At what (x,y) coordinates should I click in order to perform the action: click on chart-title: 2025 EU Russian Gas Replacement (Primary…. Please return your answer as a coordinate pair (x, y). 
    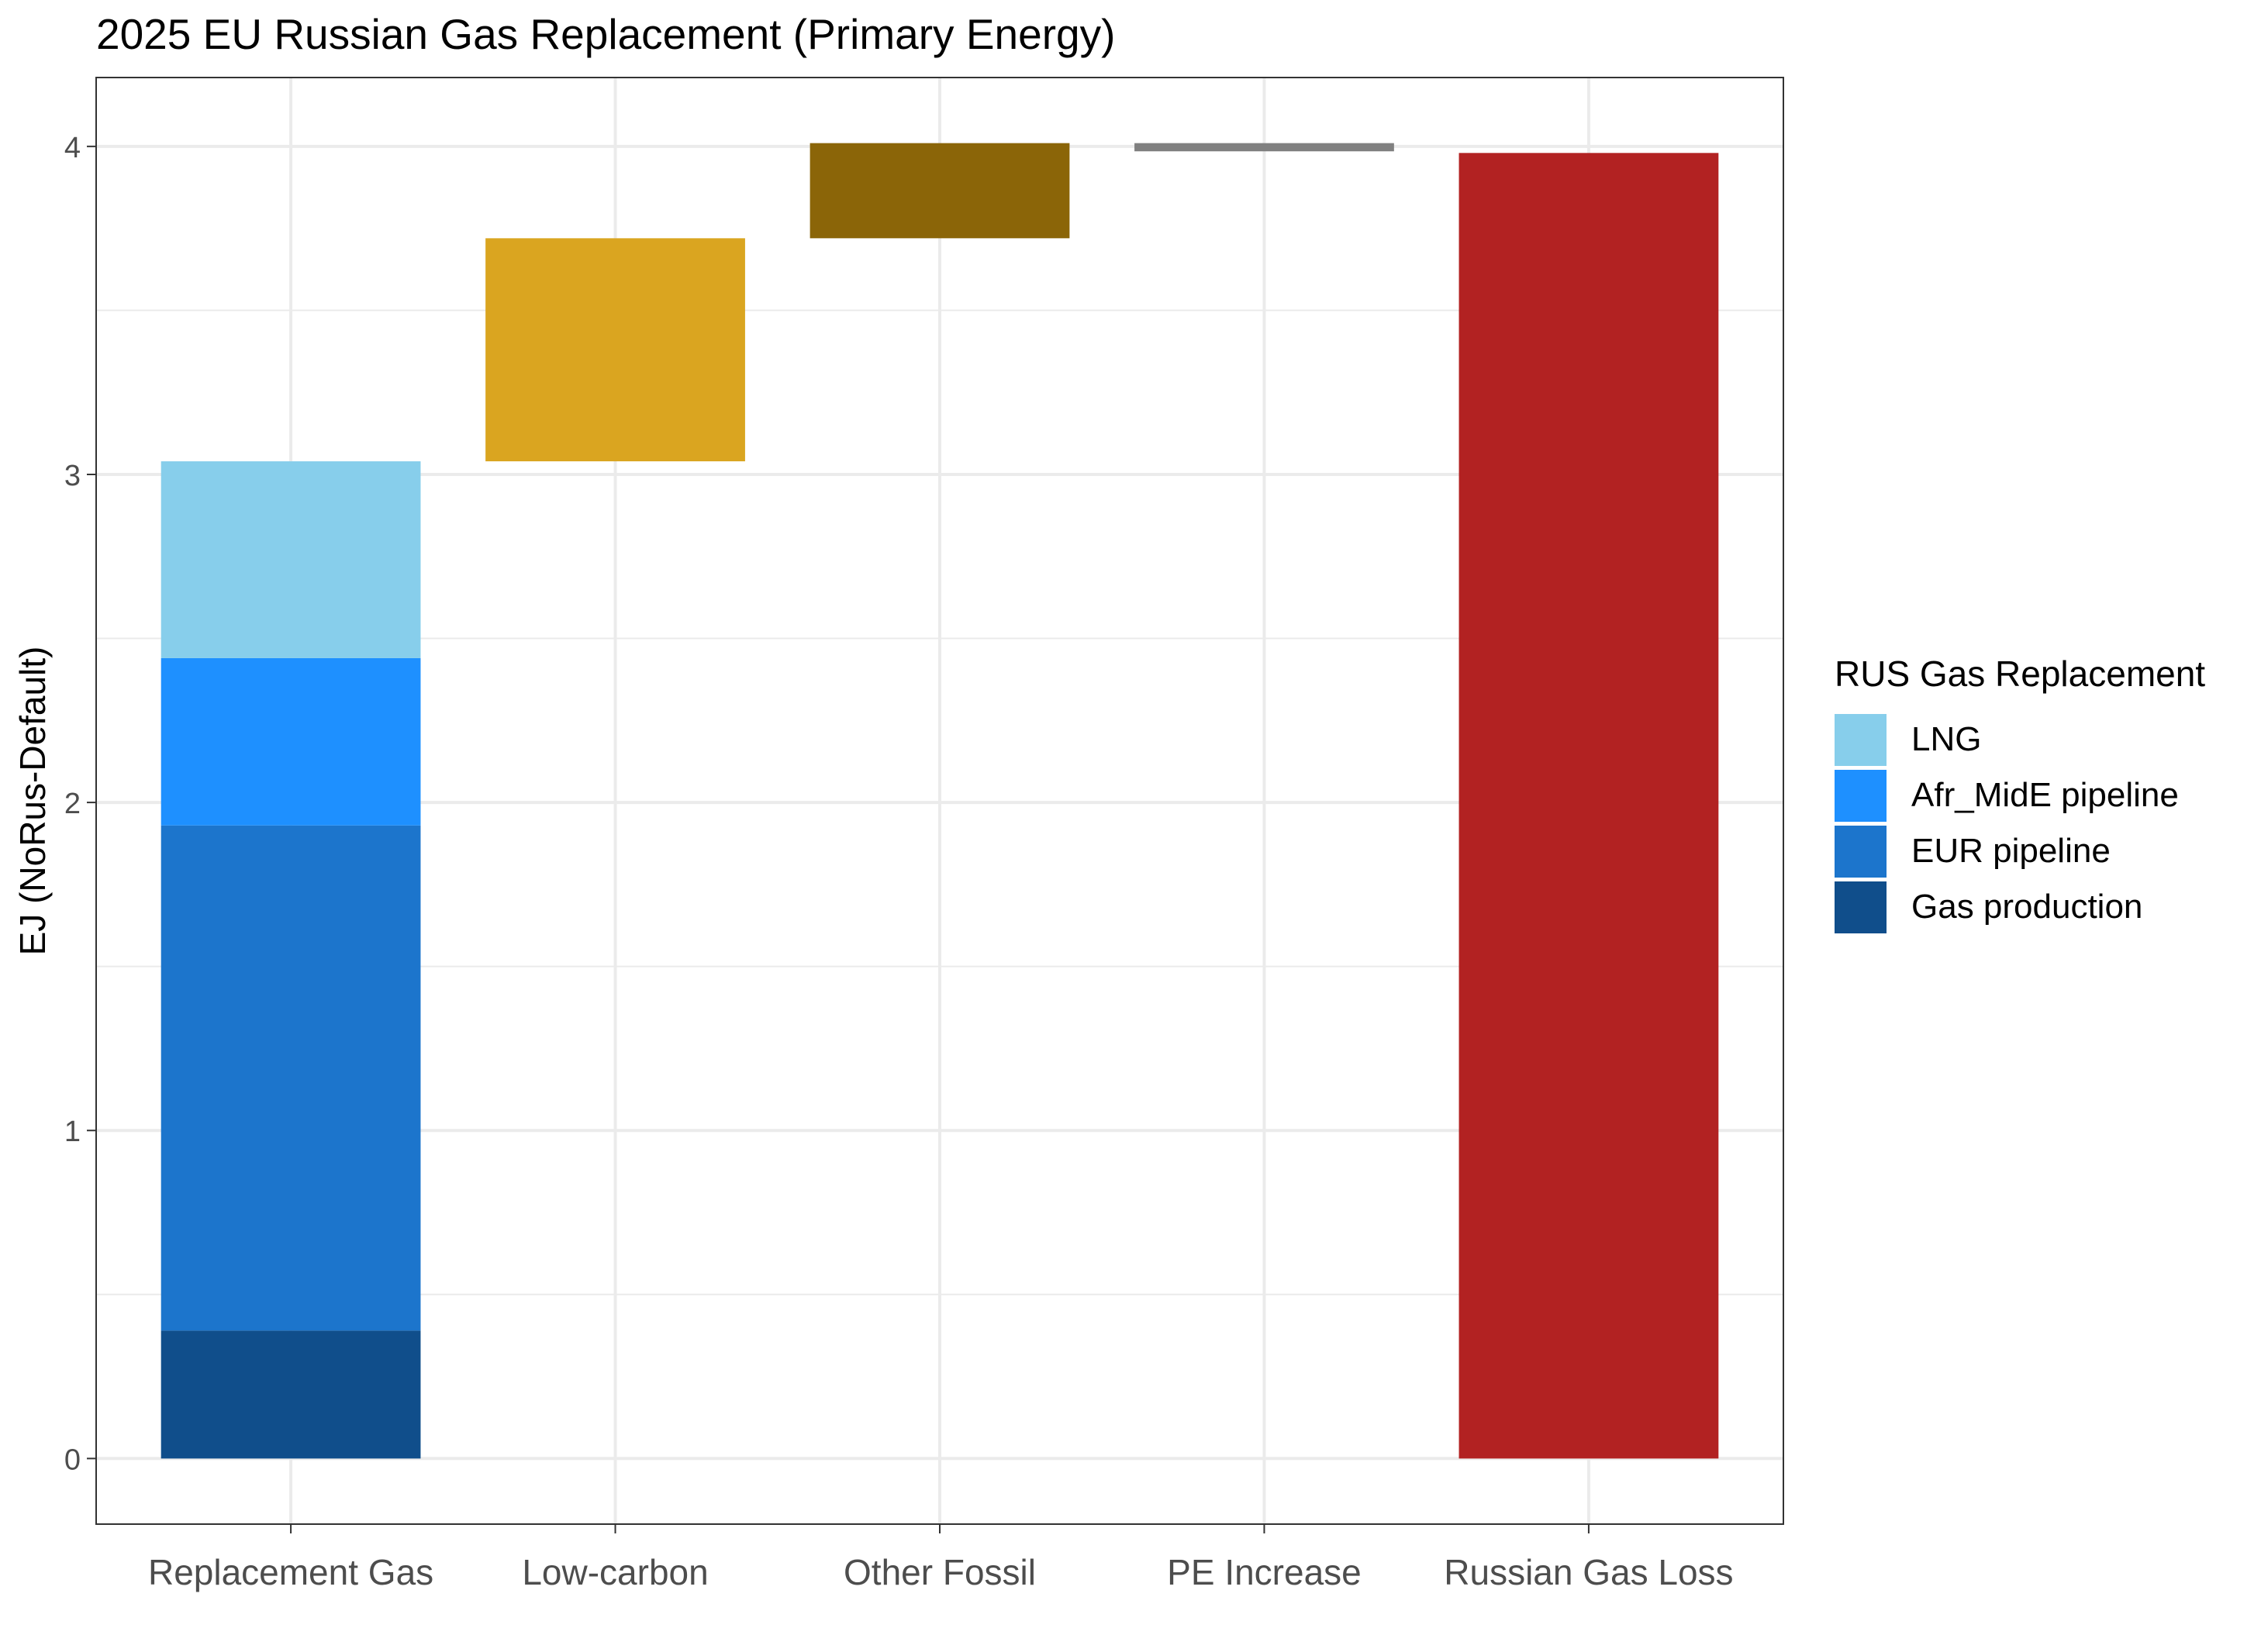
    Looking at the image, I should click on (606, 34).